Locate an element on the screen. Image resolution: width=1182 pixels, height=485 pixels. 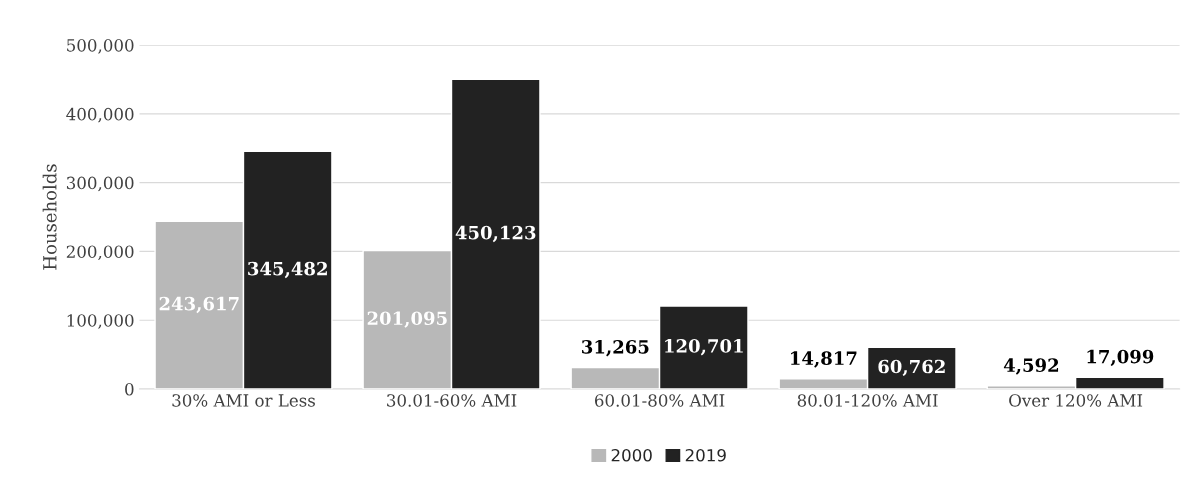
data-label: 120,701 is located at coordinates (704, 347).